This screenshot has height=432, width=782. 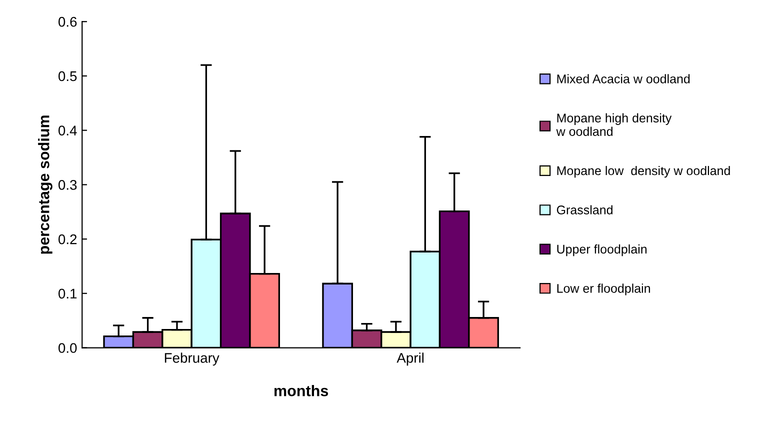 What do you see at coordinates (643, 172) in the screenshot?
I see `legend-label: Mopane low density w oodland` at bounding box center [643, 172].